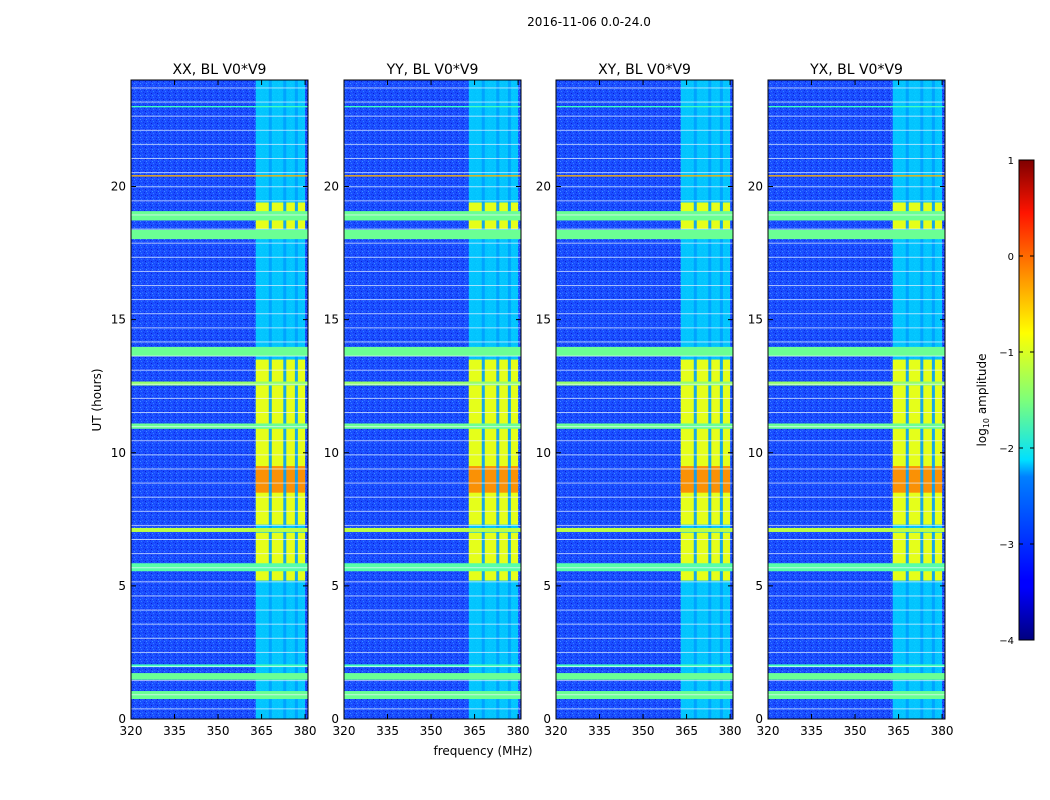 Image resolution: width=1050 pixels, height=800 pixels. I want to click on colorbar: log10 amplitude −4 −3 −2 −1 0 1, so click(1005, 401).